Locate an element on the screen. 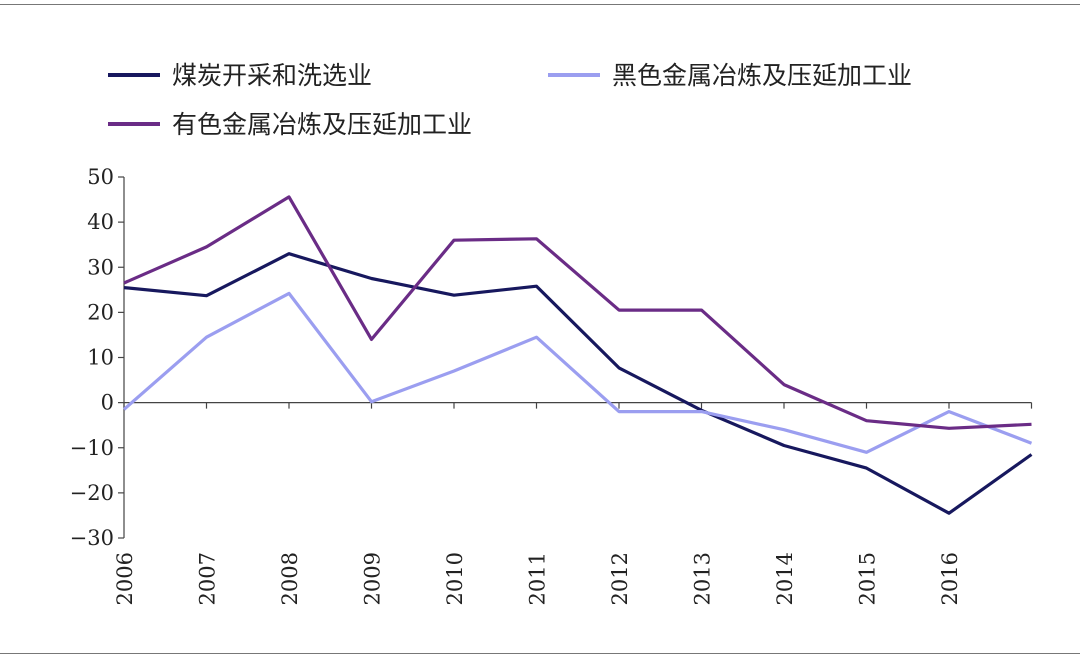 This screenshot has height=660, width=1080. x-tick-label: 2007 is located at coordinates (208, 578).